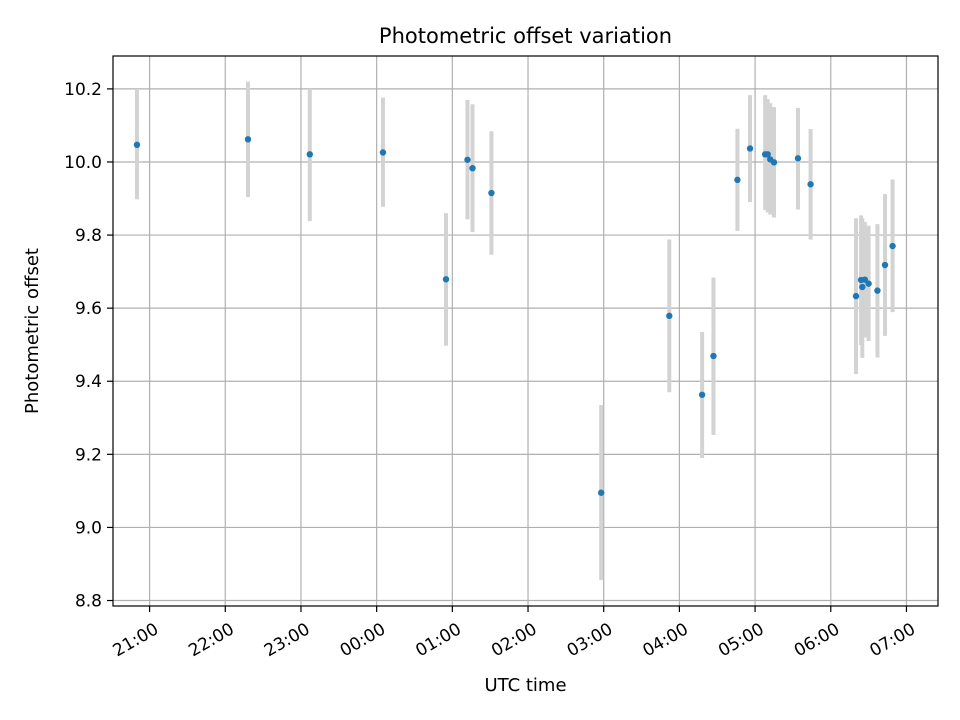 The height and width of the screenshot is (720, 960). I want to click on y-tick-label: 9.6, so click(88, 309).